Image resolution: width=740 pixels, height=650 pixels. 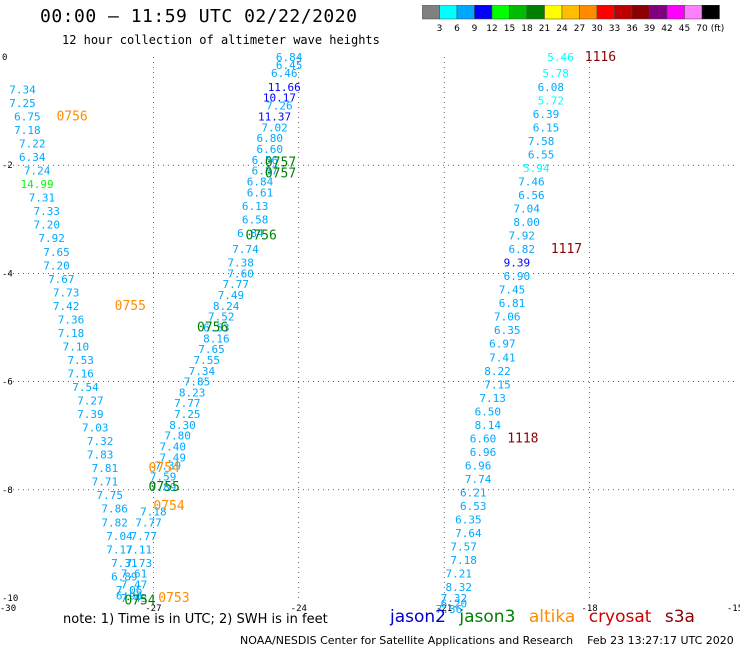 What do you see at coordinates (544, 29) in the screenshot?
I see `colorbar-tick-label: 21` at bounding box center [544, 29].